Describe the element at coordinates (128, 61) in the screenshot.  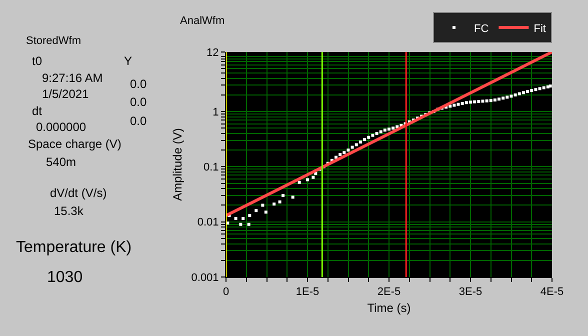
I see `text: Y` at that location.